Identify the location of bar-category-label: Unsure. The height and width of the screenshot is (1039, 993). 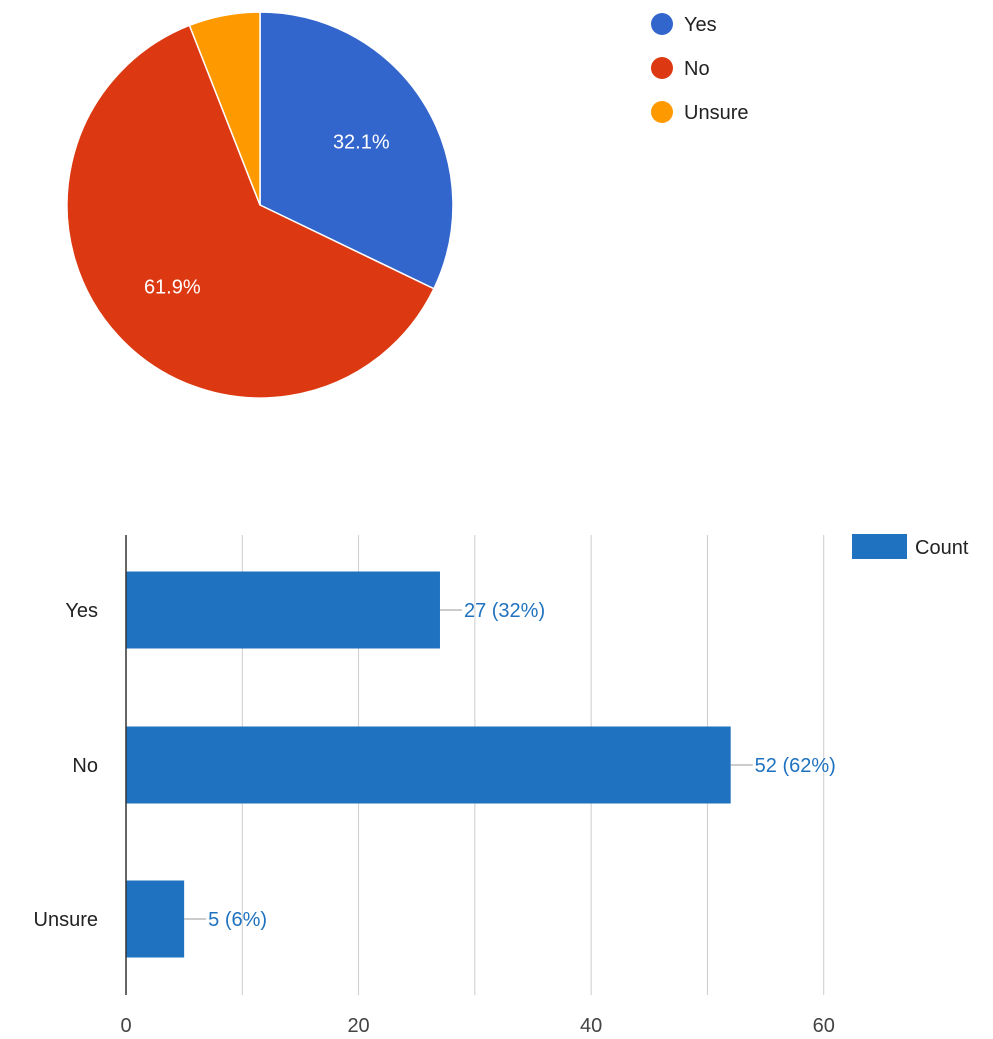
(66, 920).